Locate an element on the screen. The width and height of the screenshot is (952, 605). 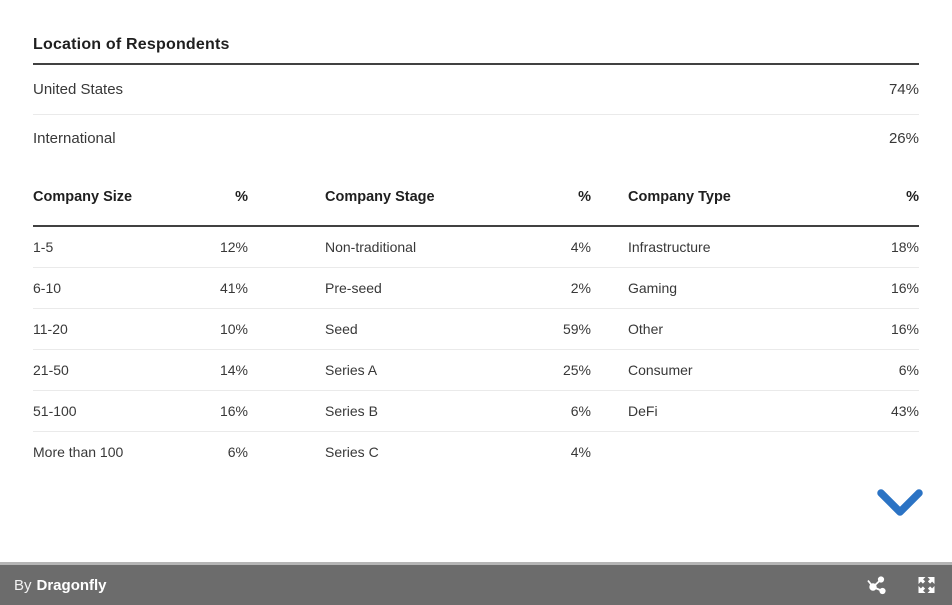
cell-stage-pct: 25% is located at coordinates (576, 370).